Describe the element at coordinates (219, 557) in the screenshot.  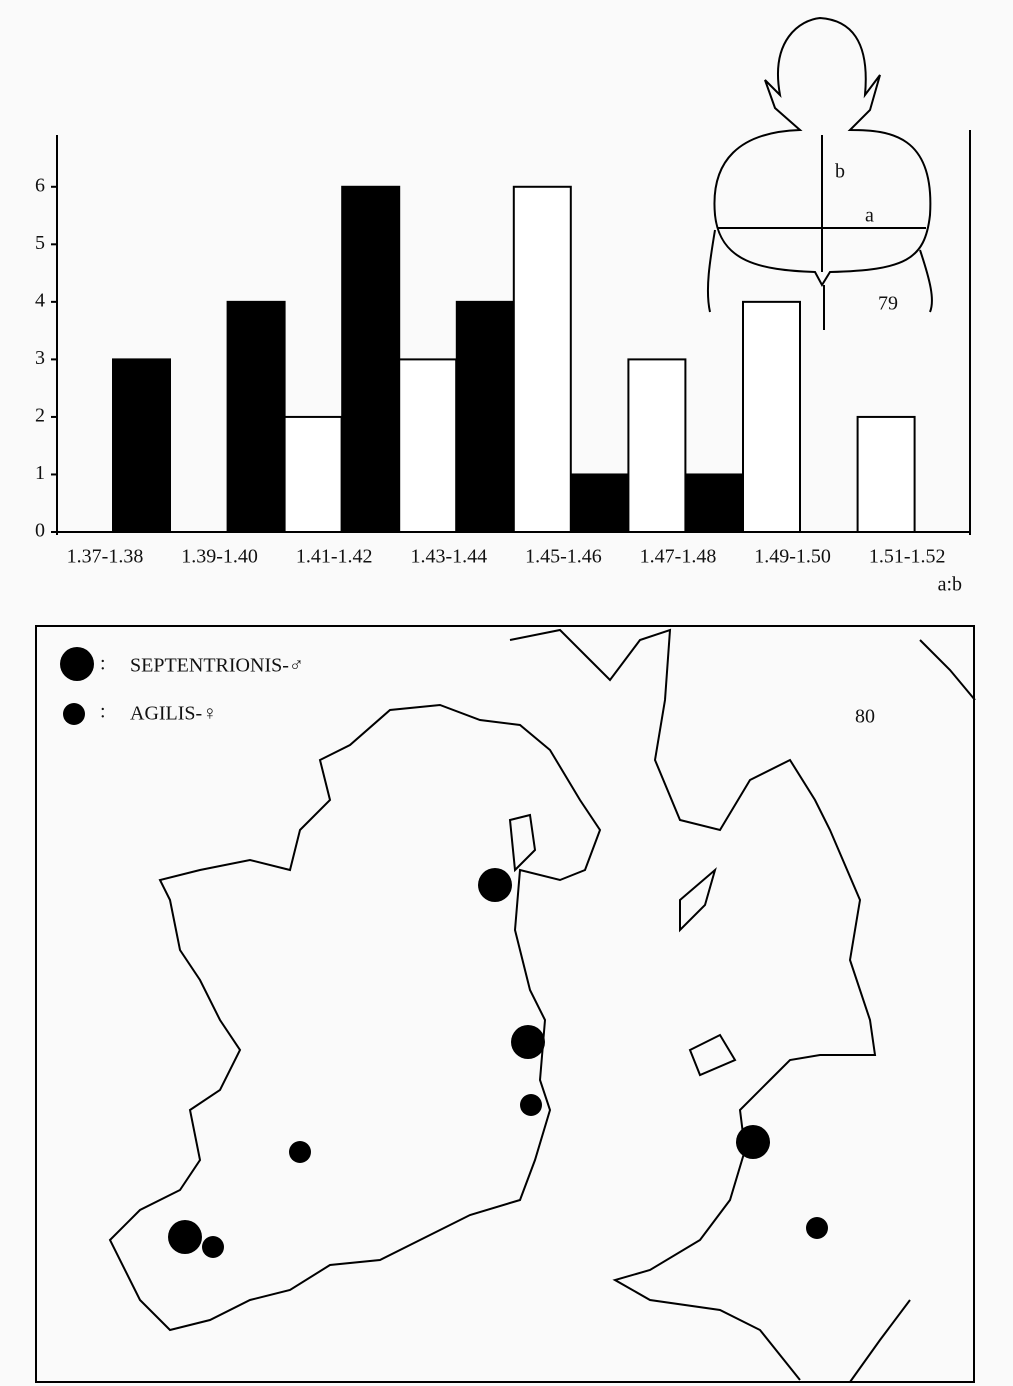
I see `x-tick-label: 1.39-1.40` at that location.